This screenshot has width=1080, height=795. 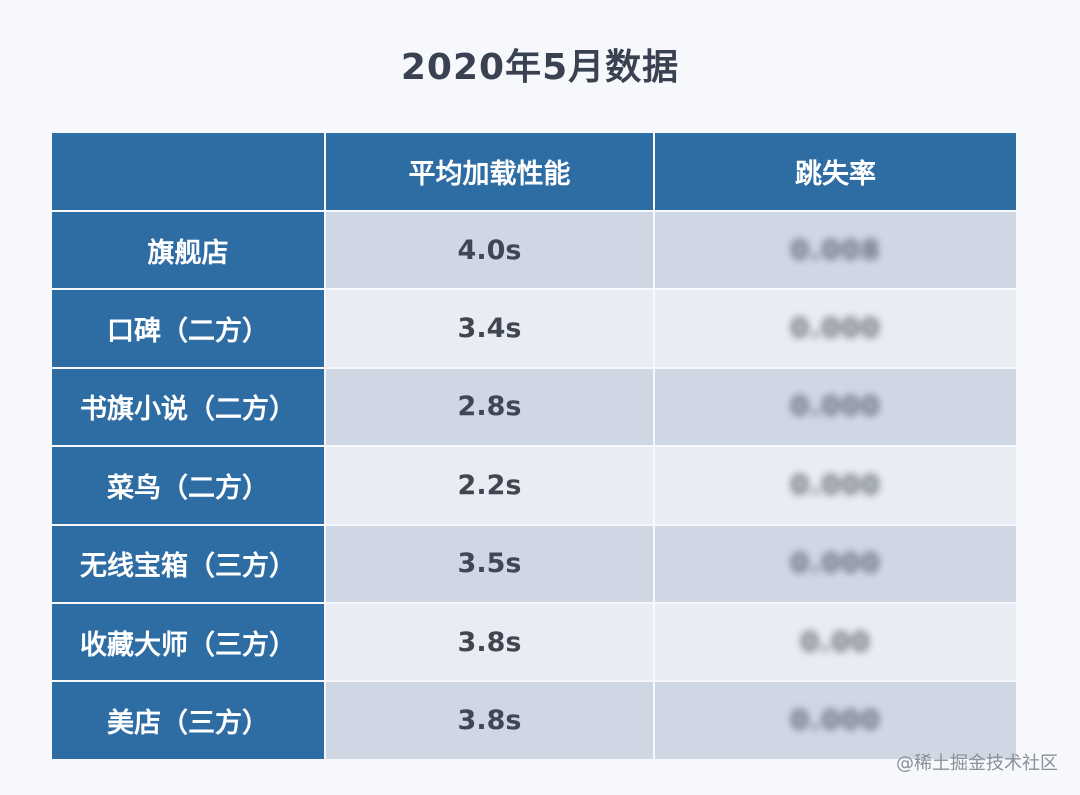 I want to click on header-cell-load: 平均加载性能, so click(x=489, y=171).